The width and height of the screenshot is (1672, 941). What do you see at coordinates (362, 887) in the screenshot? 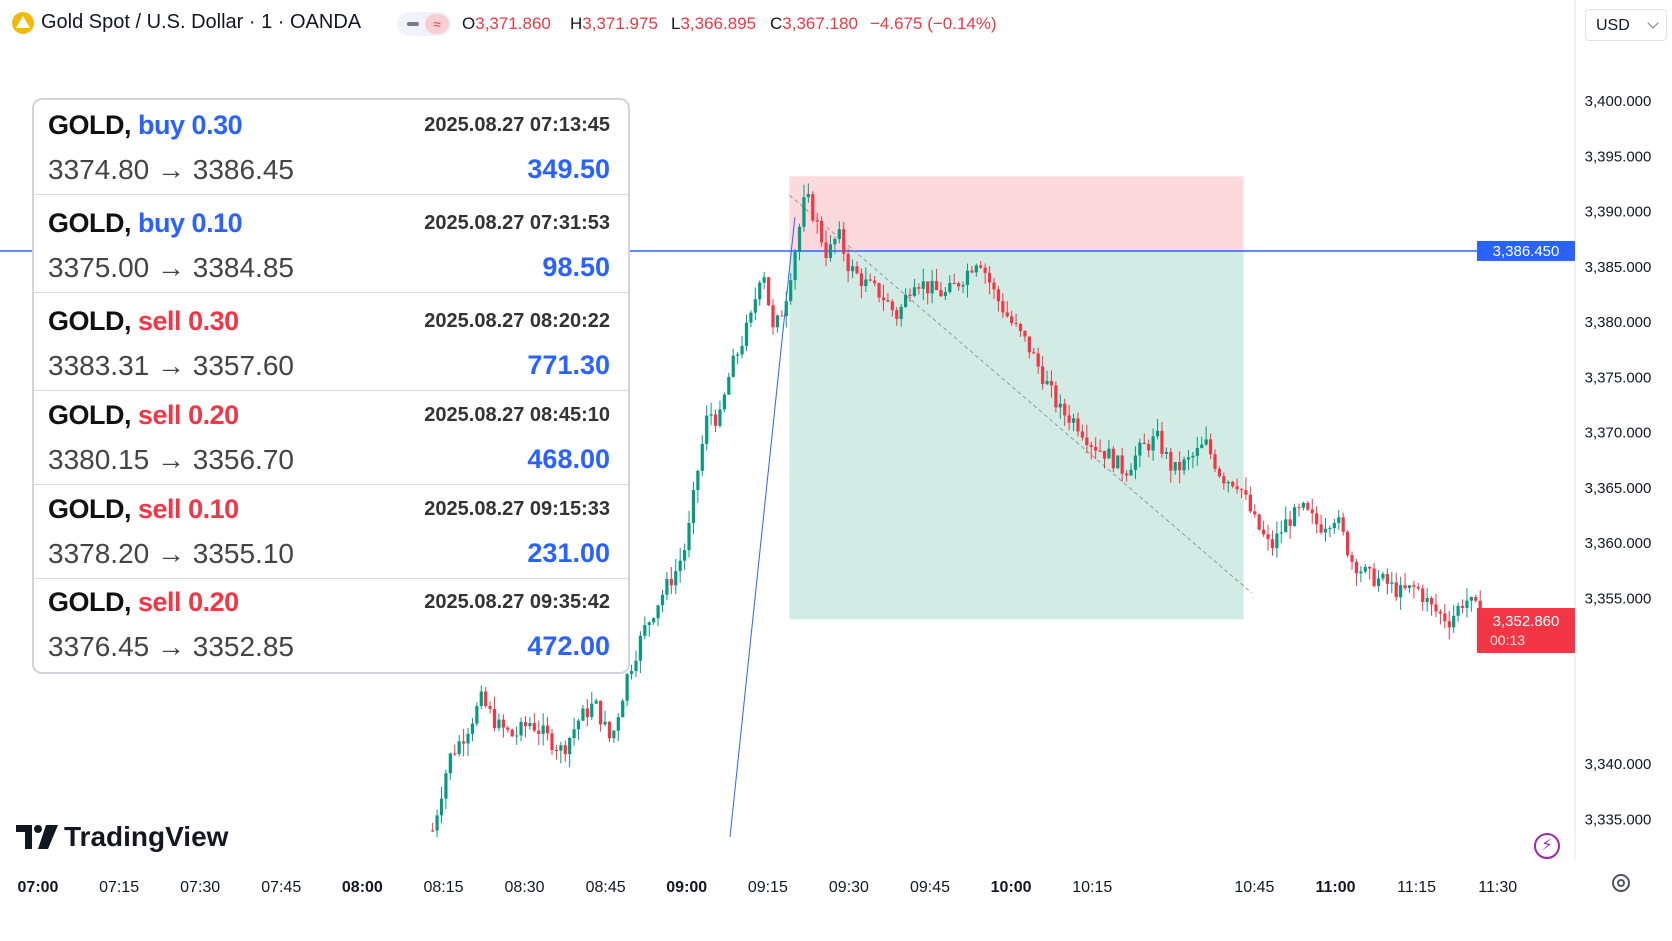
I see `time-tick-label: 08:00` at bounding box center [362, 887].